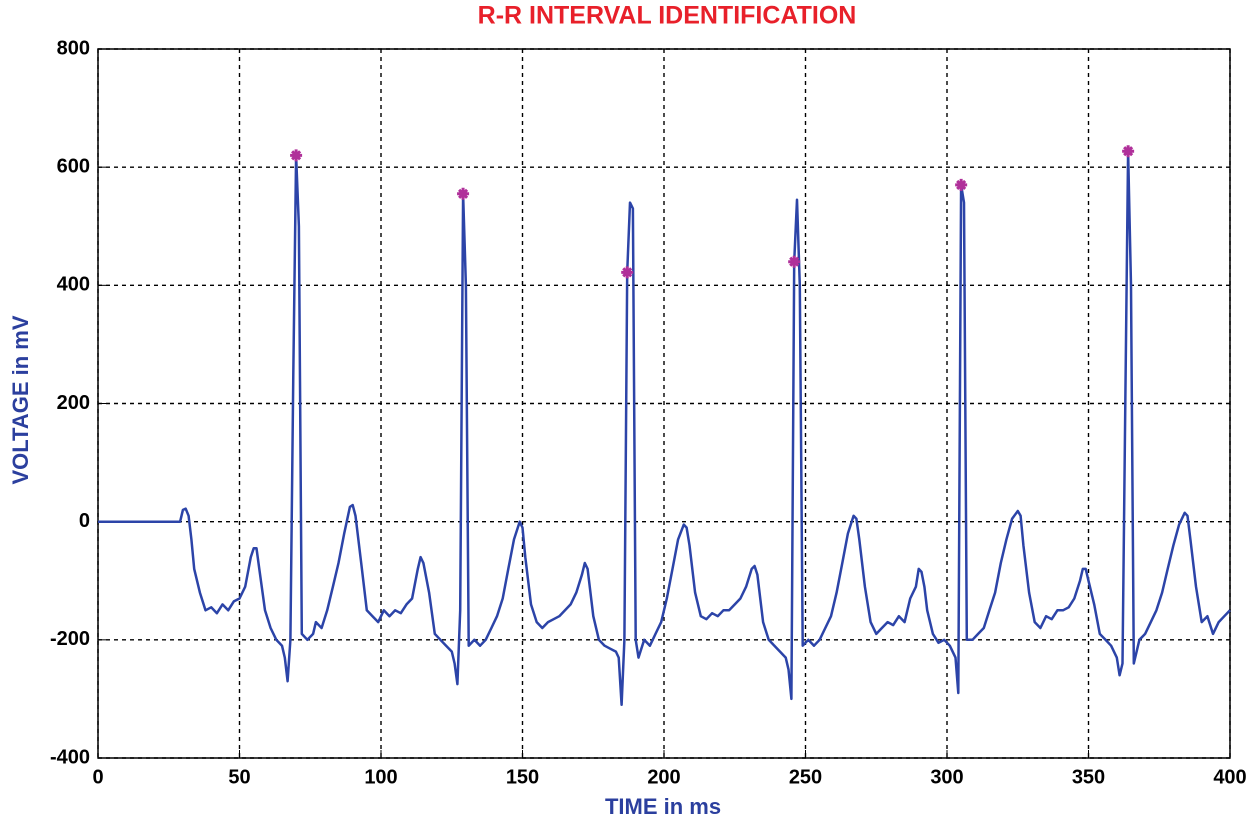  I want to click on x-tick-label: 150, so click(522, 777).